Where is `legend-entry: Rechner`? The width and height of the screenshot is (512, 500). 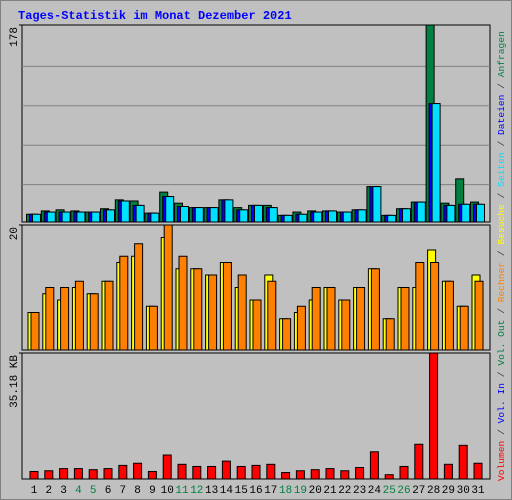
legend-entry: Rechner is located at coordinates (501, 282).